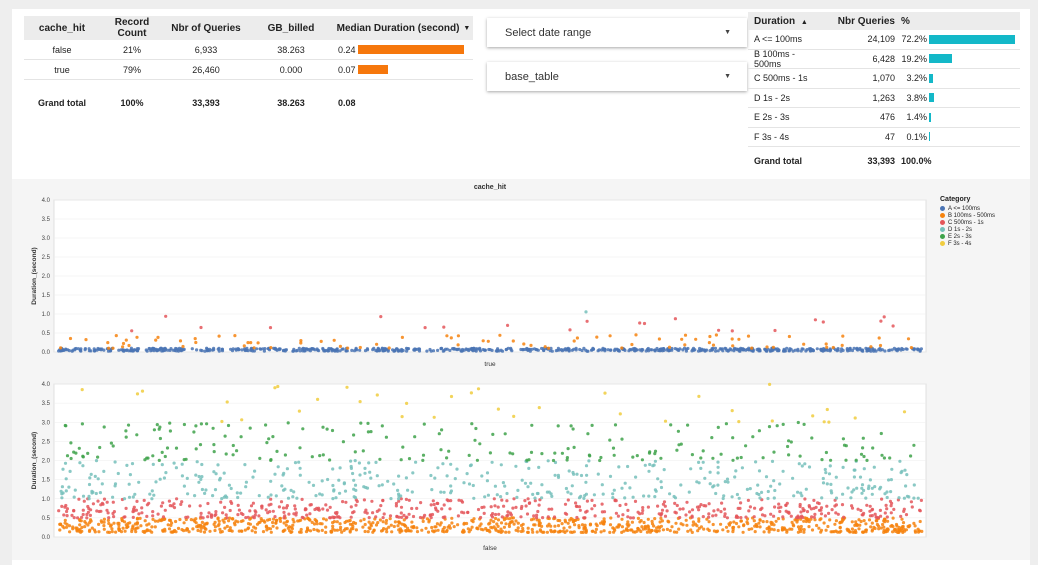 Image resolution: width=1038 pixels, height=565 pixels. I want to click on header-nbr-queries: Nbr Queries, so click(866, 21).